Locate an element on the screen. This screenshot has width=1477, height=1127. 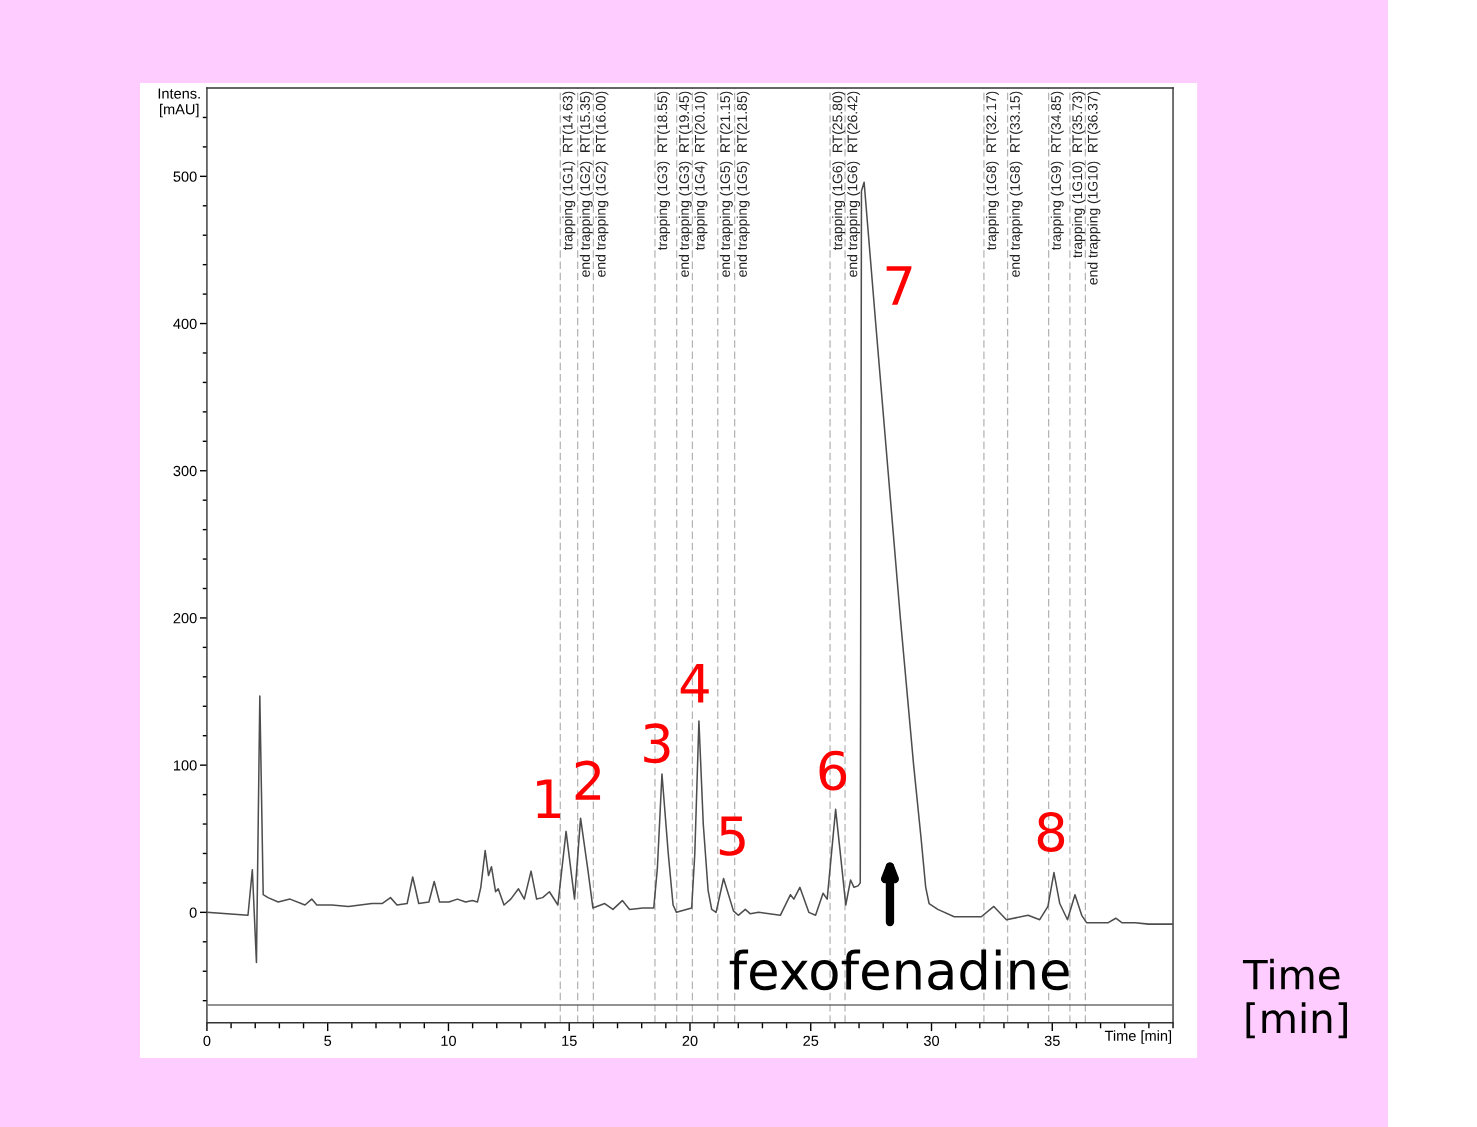
ref-line-label: trapping (1G6) RT(25.80) is located at coordinates (839, 171).